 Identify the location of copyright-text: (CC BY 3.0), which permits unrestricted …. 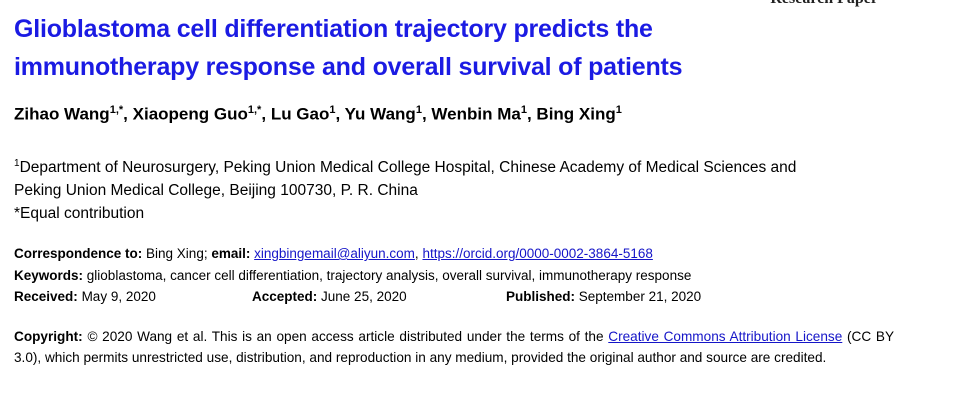
(454, 347).